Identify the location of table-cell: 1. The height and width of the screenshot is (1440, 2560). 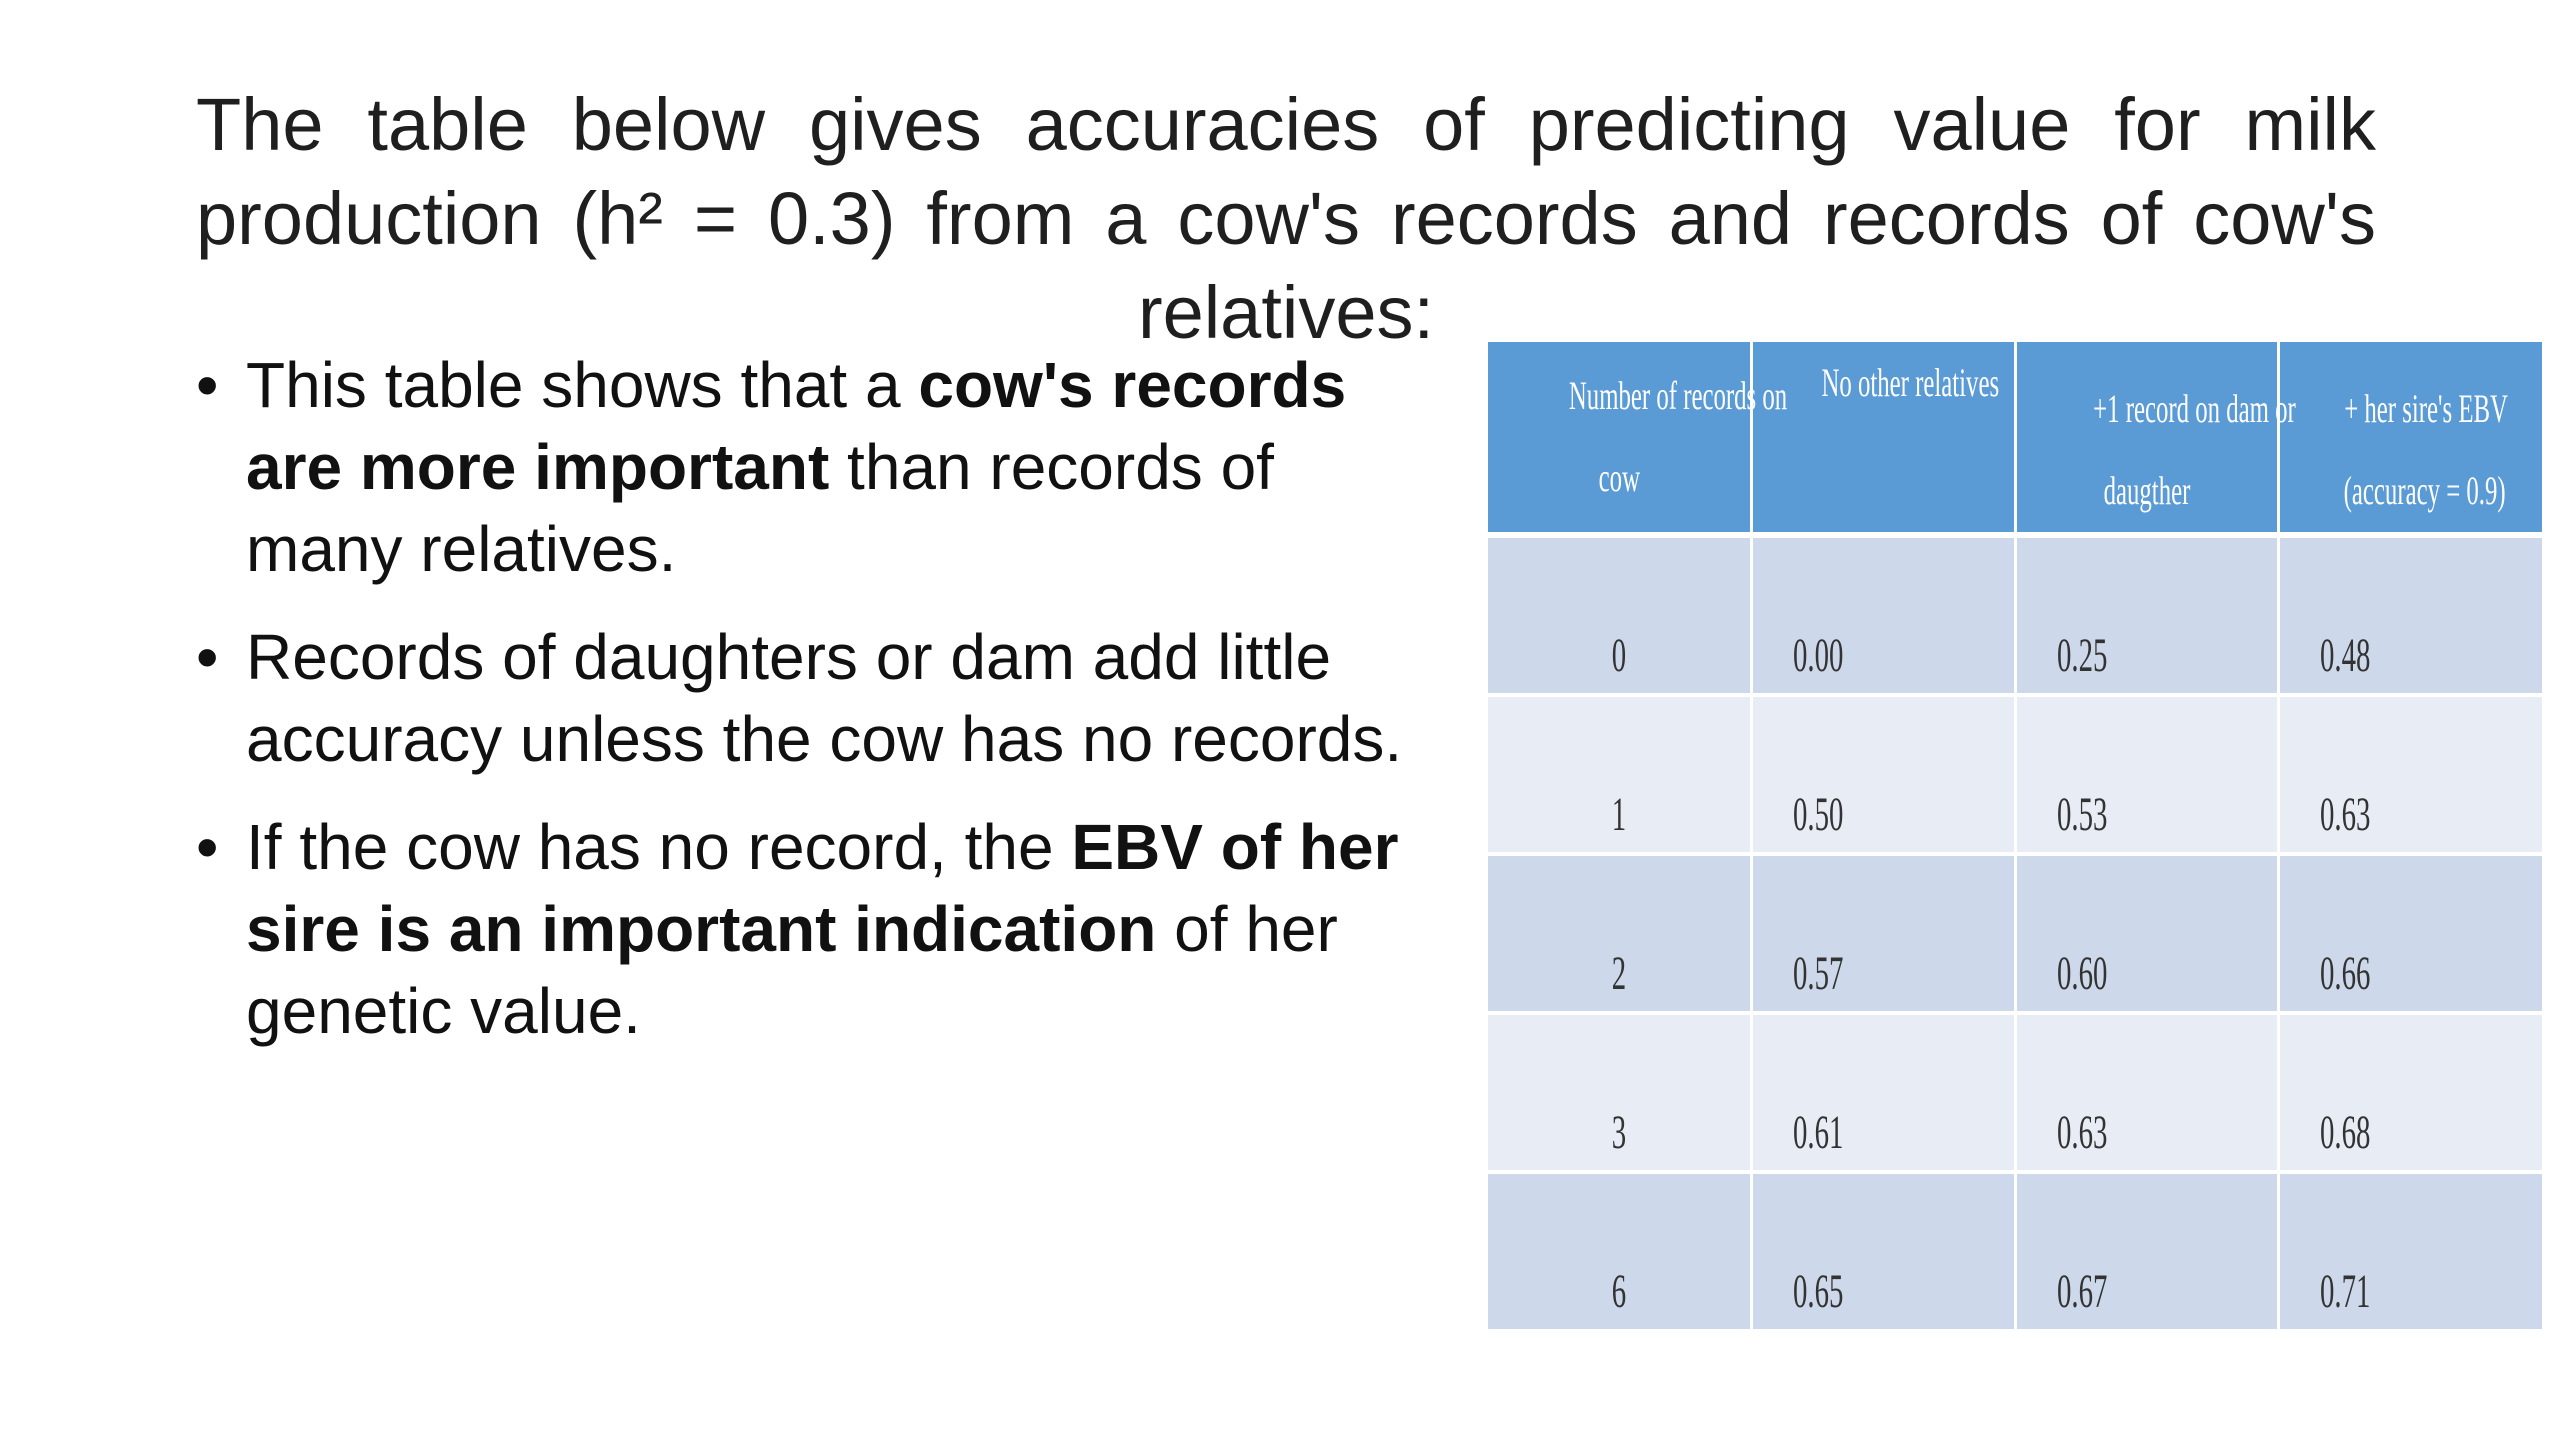
(1620, 775).